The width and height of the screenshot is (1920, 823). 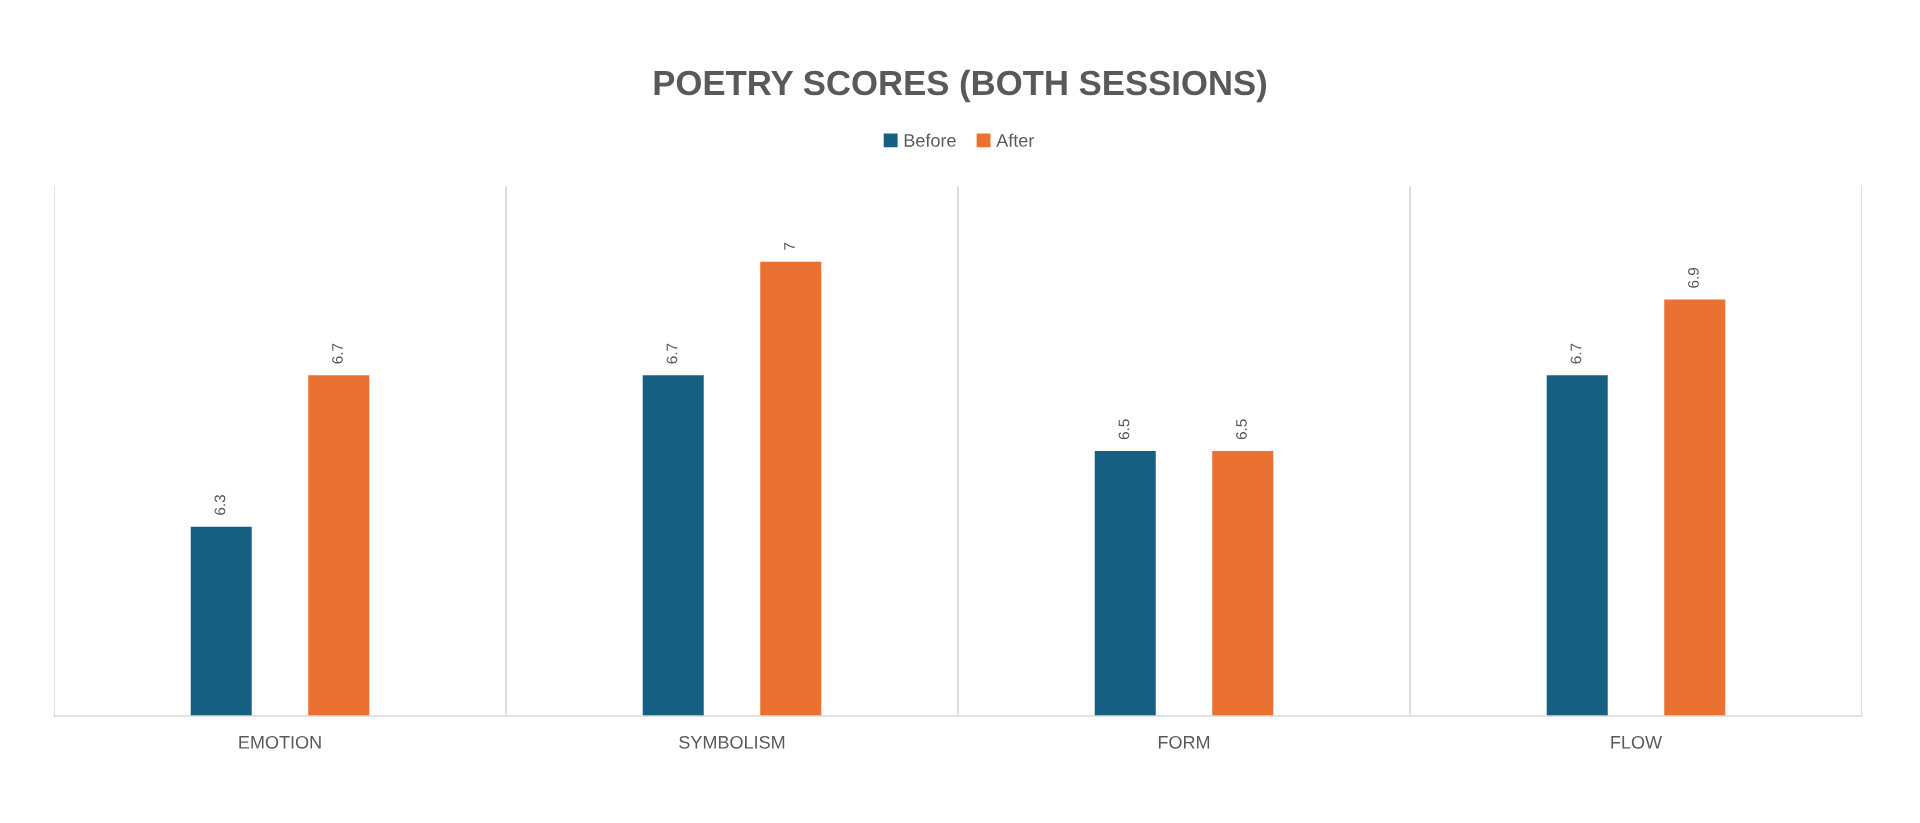 What do you see at coordinates (1693, 277) in the screenshot?
I see `data-label: 6.9` at bounding box center [1693, 277].